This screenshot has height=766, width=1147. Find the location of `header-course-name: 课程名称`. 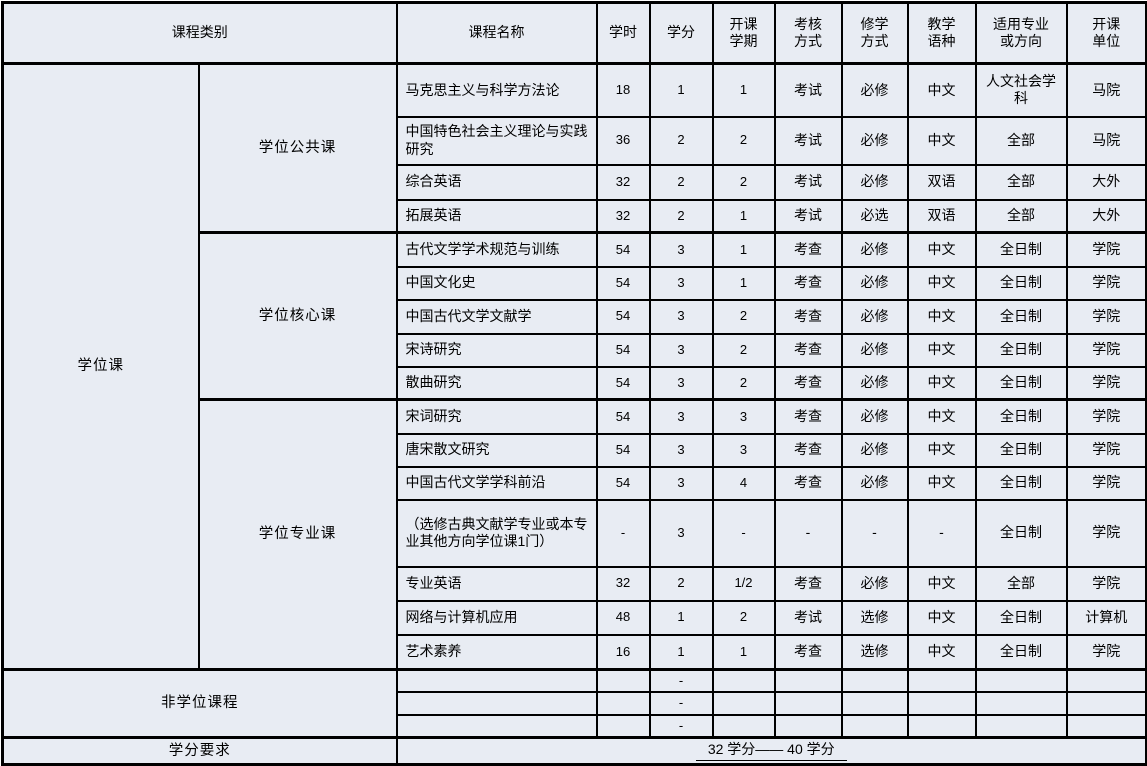

header-course-name: 课程名称 is located at coordinates (496, 33).